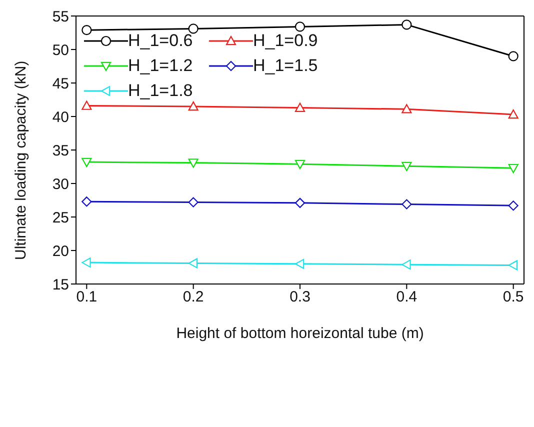 This screenshot has width=534, height=427. I want to click on x-tick-label: 0.5, so click(513, 297).